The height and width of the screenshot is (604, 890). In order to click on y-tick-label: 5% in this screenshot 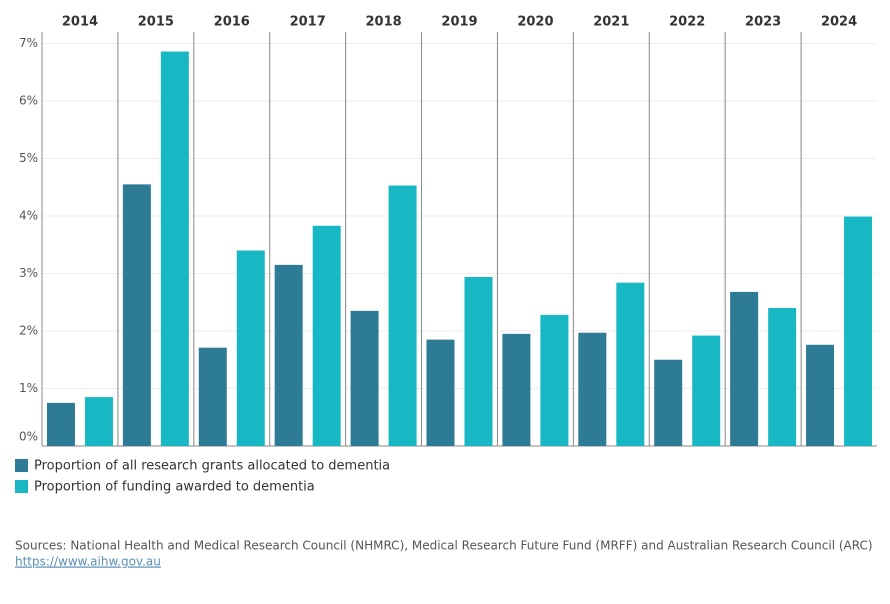, I will do `click(28, 158)`.